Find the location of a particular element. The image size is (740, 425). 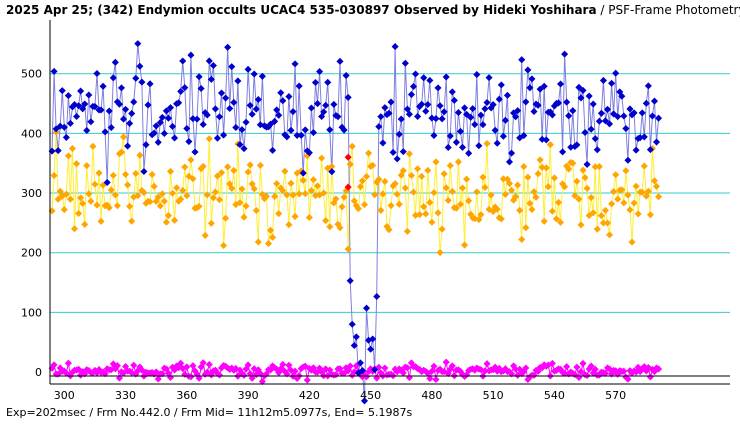

x-tick-label: 540 is located at coordinates (554, 395).